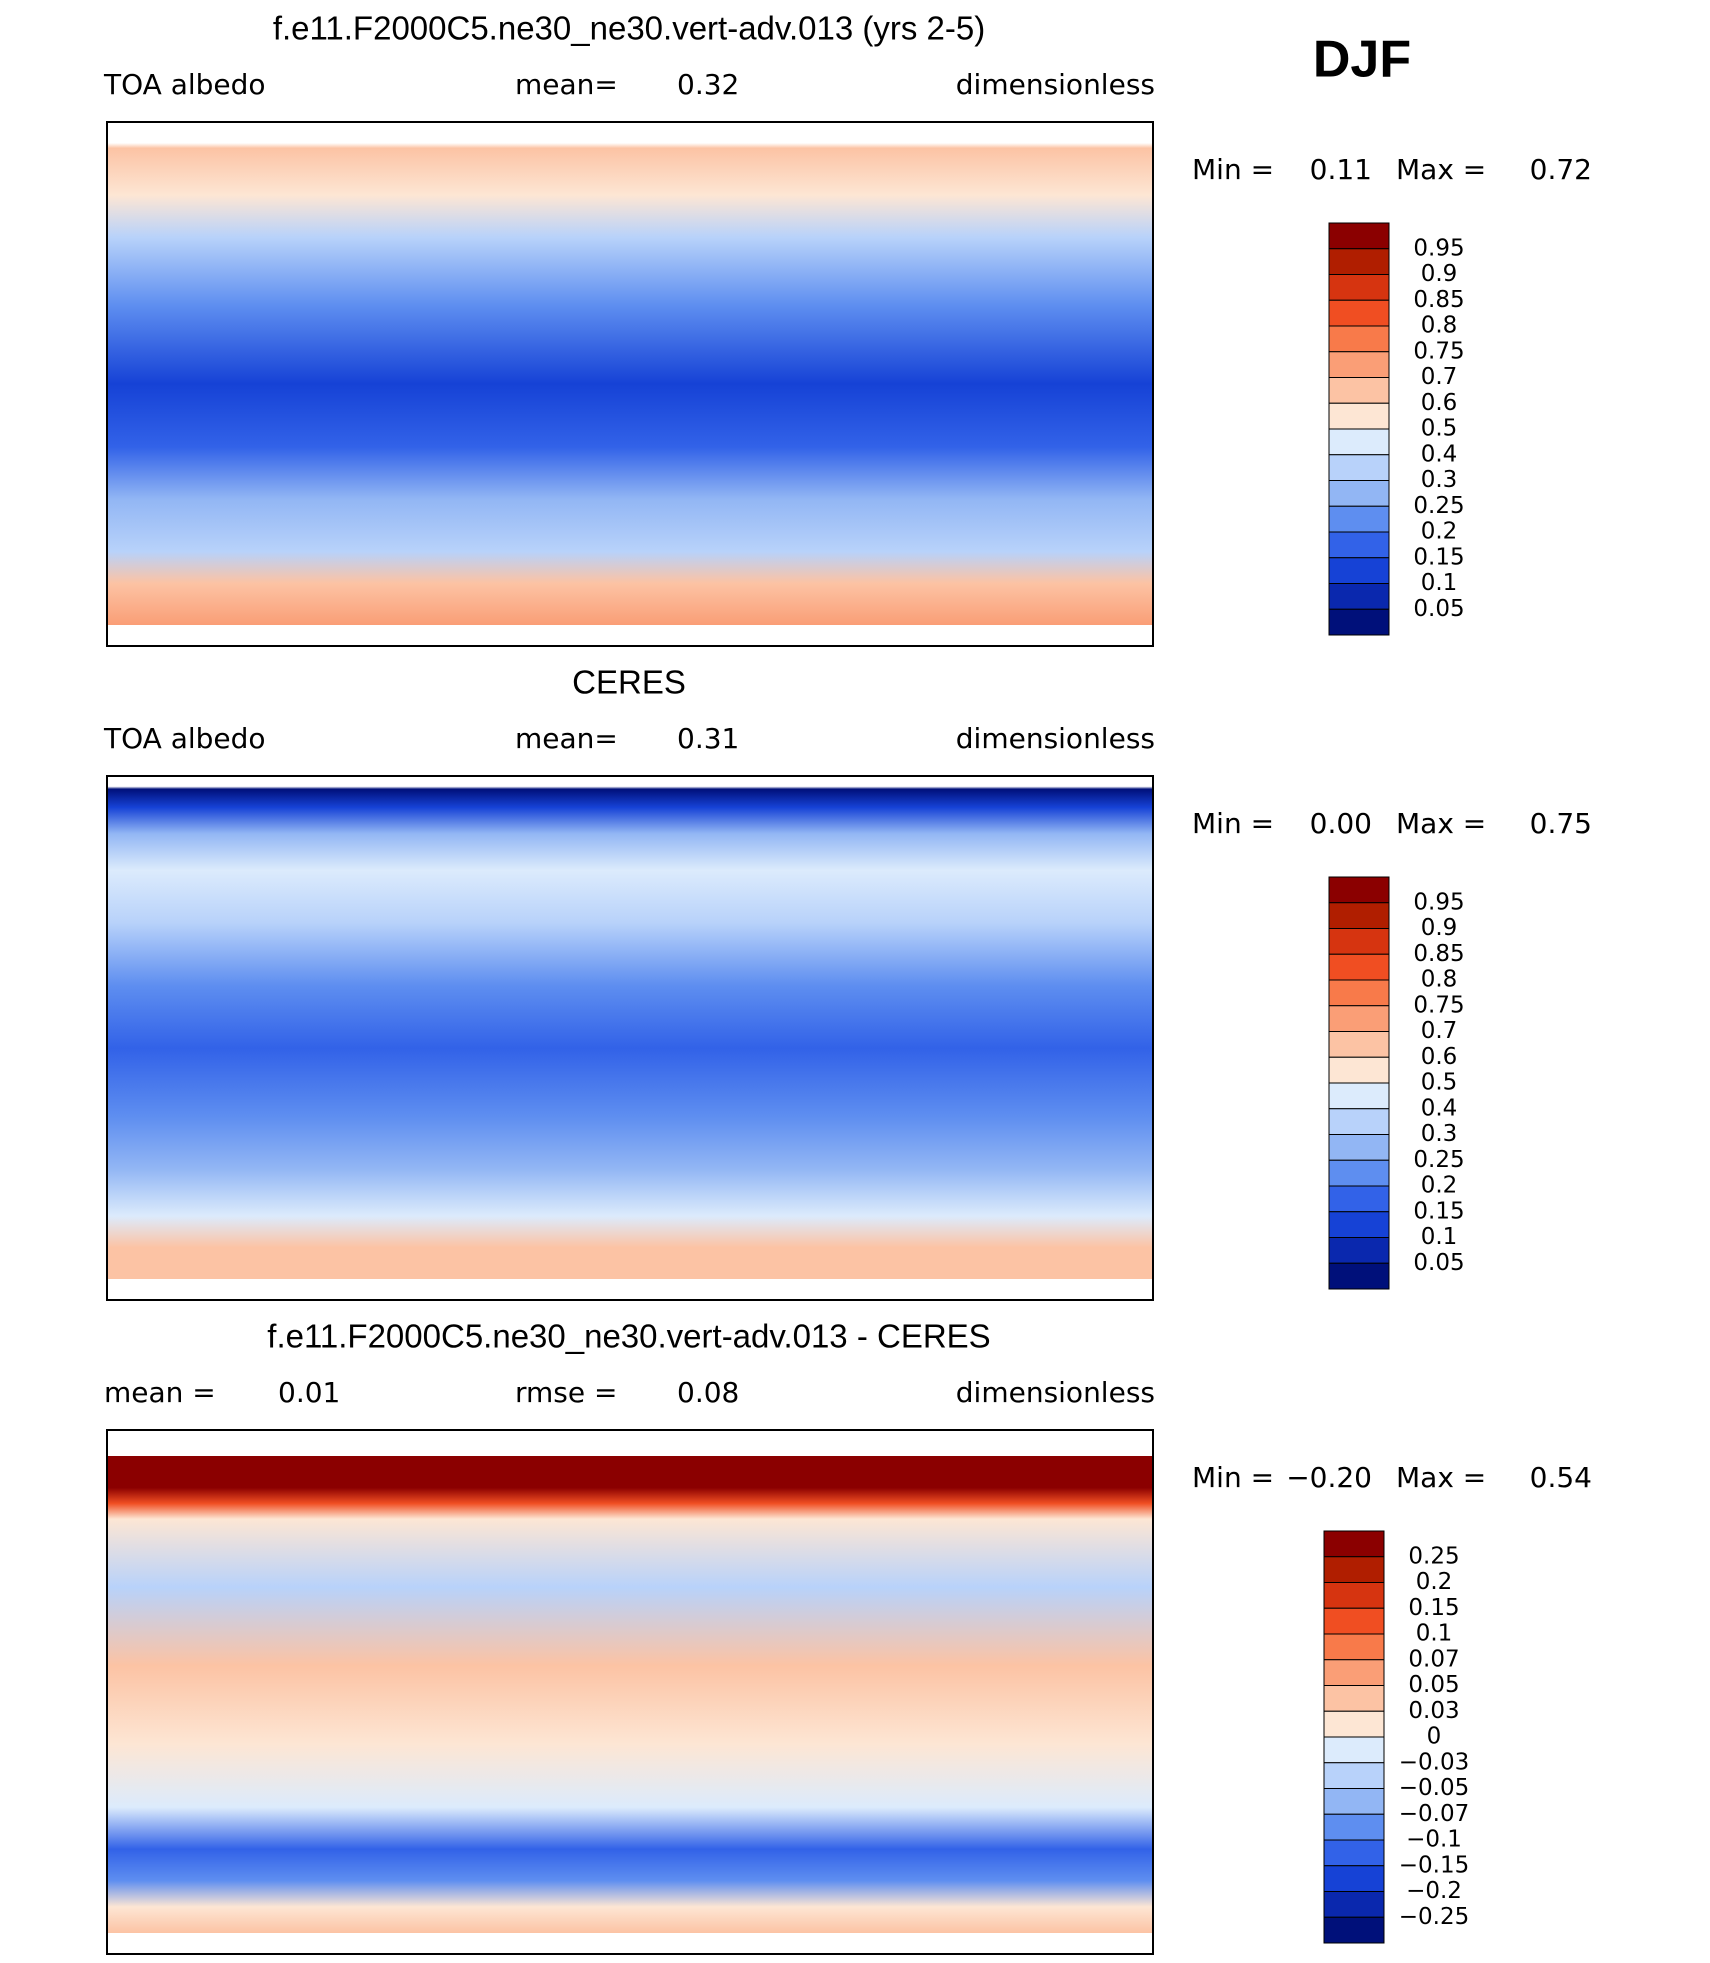 Image resolution: width=1710 pixels, height=1963 pixels. Describe the element at coordinates (1434, 1762) in the screenshot. I see `colorbar-label: −0.03` at that location.